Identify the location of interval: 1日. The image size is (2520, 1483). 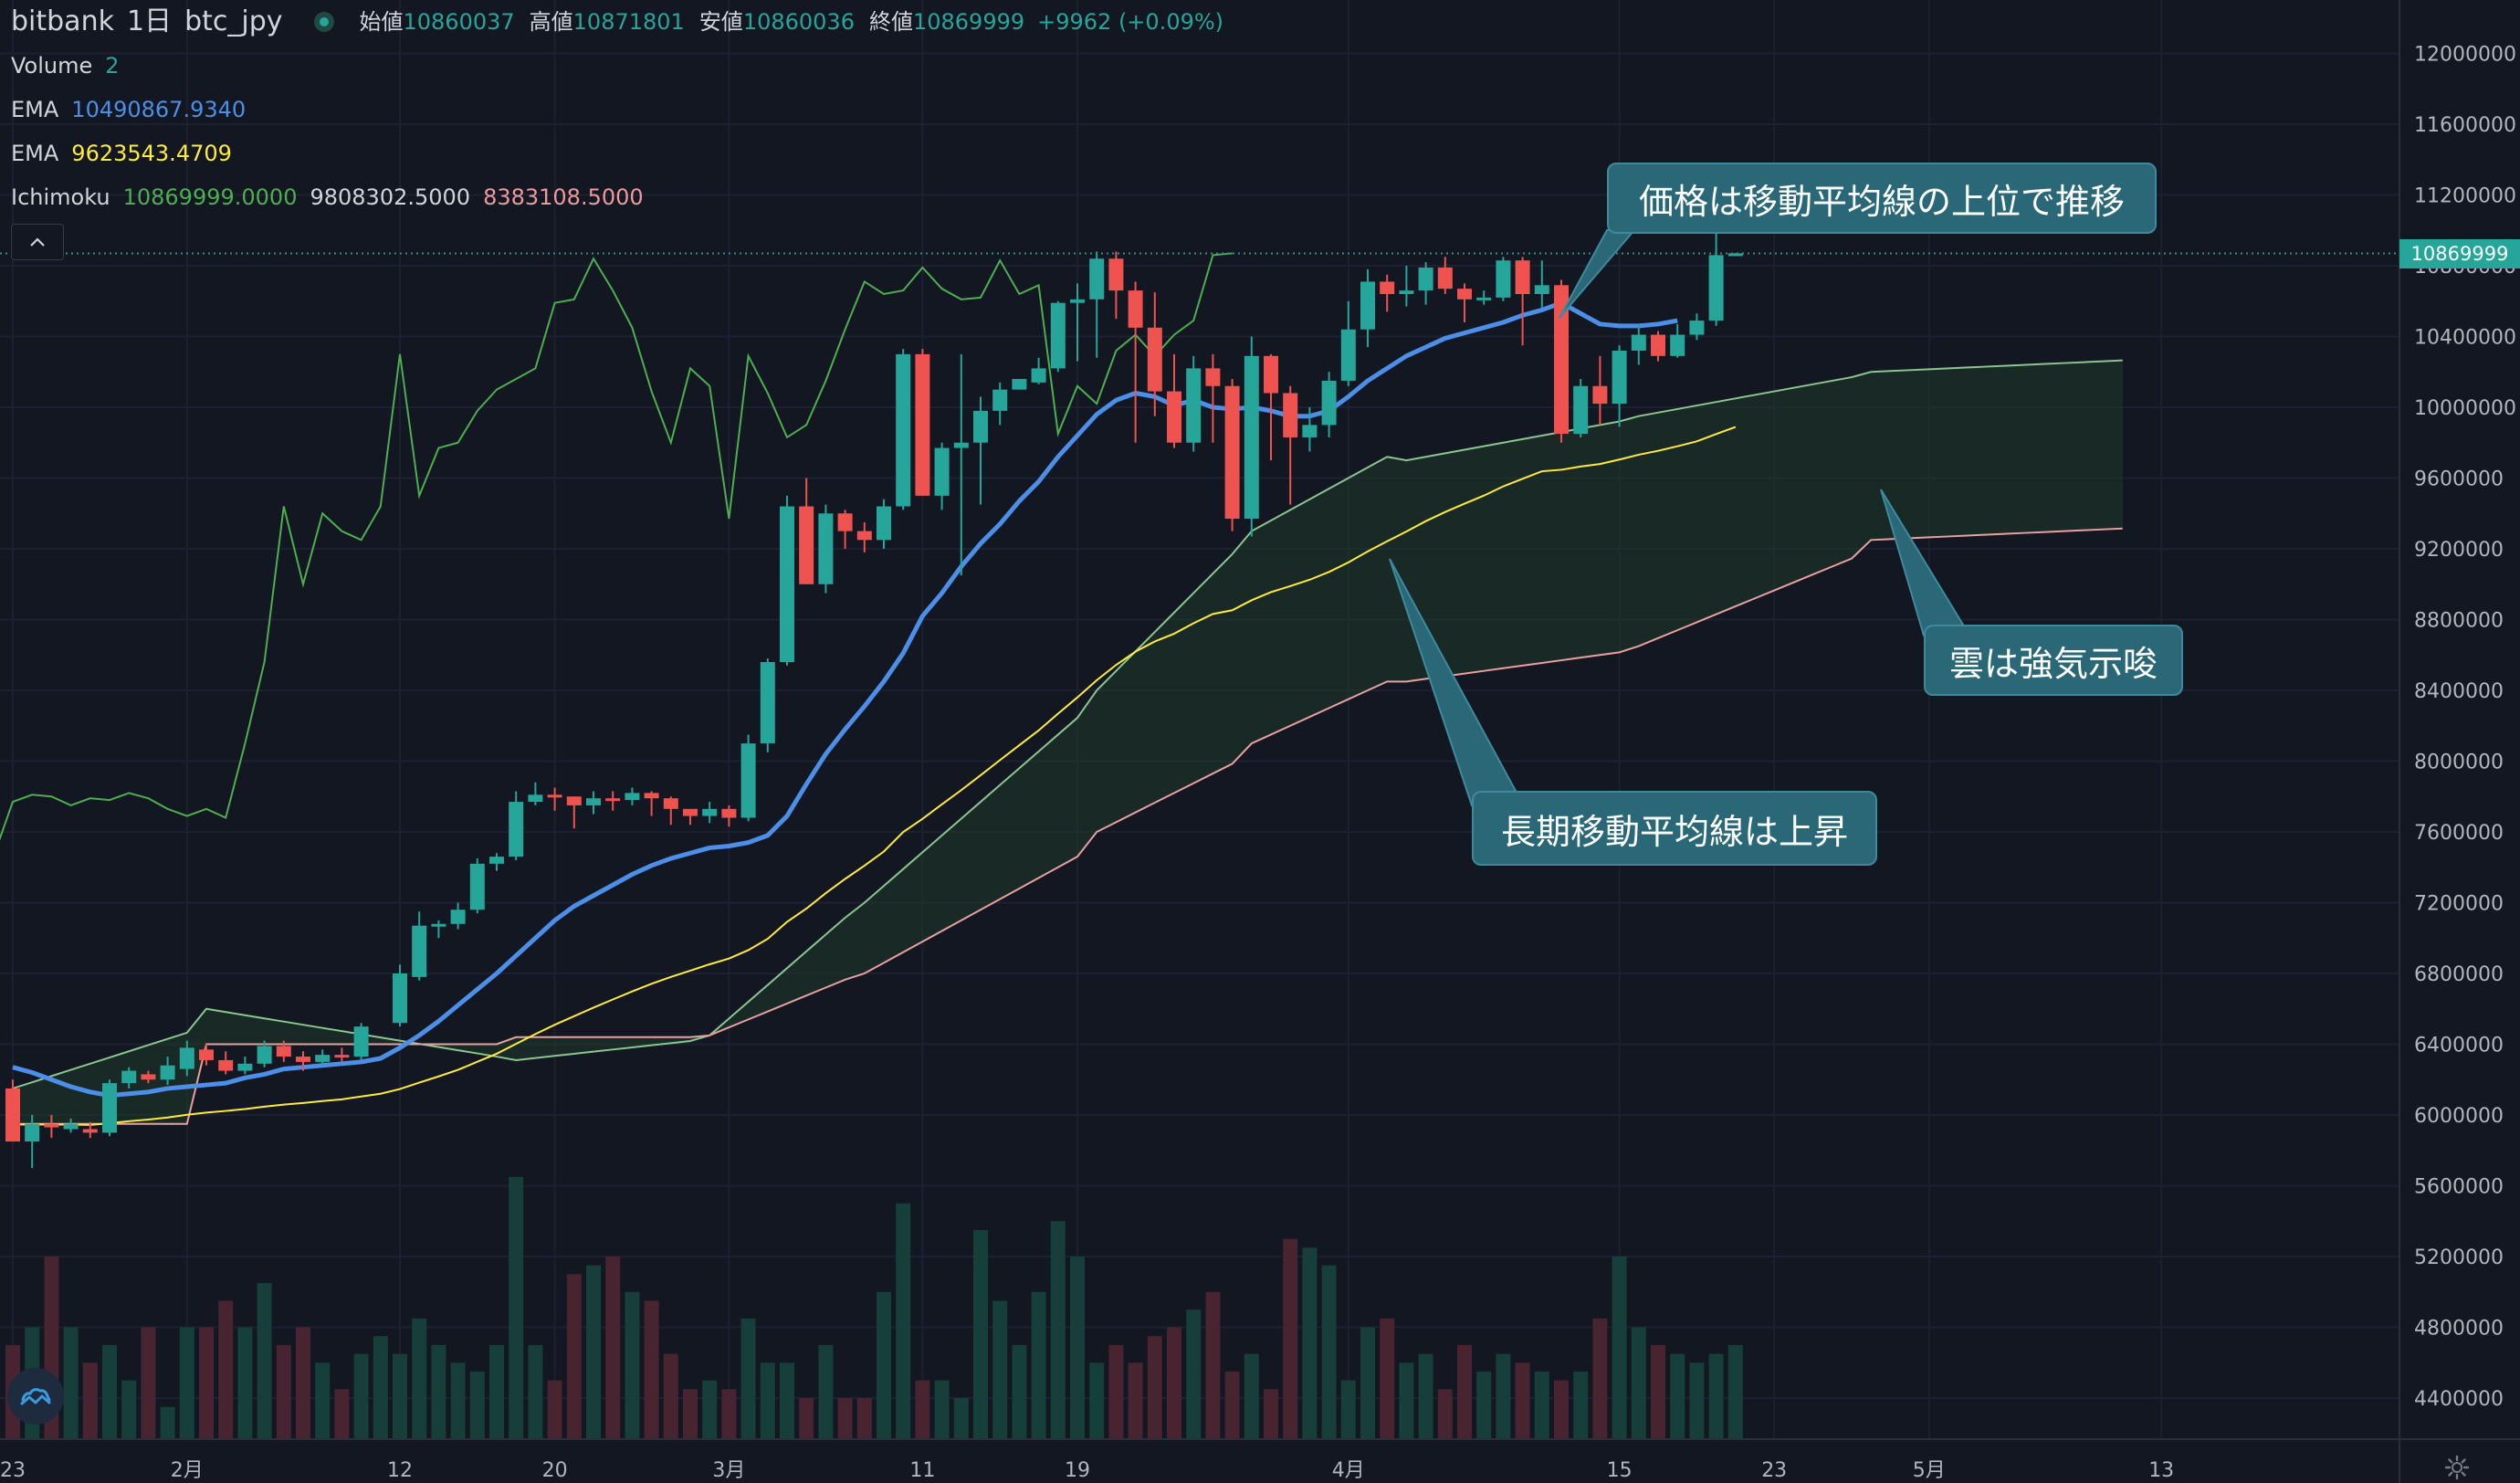
(149, 21).